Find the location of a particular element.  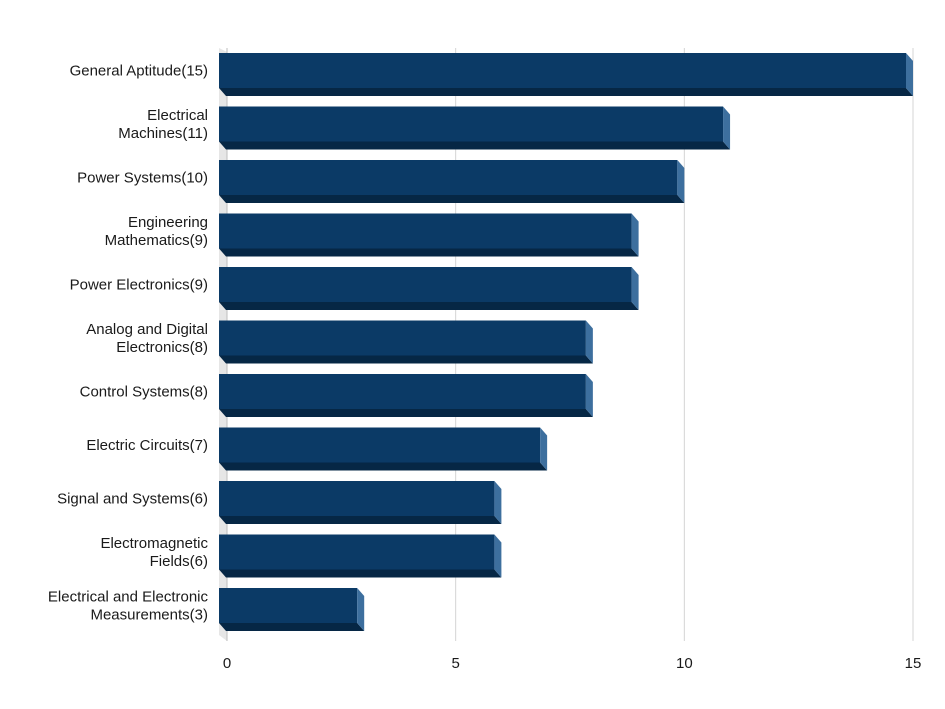

category-label: Analog and Digital Electronics(8) is located at coordinates (147, 338).